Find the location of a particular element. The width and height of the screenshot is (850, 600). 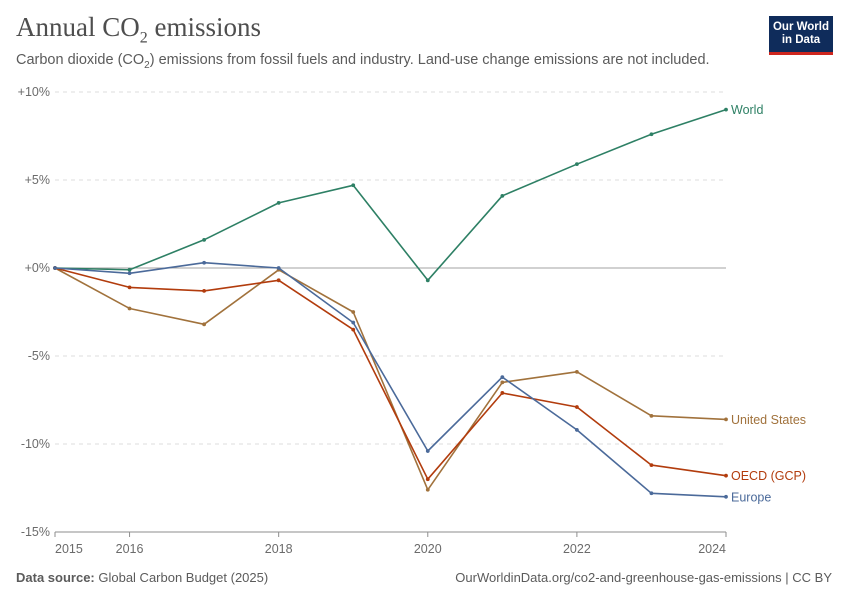

y-tick-label: -5% is located at coordinates (39, 356).